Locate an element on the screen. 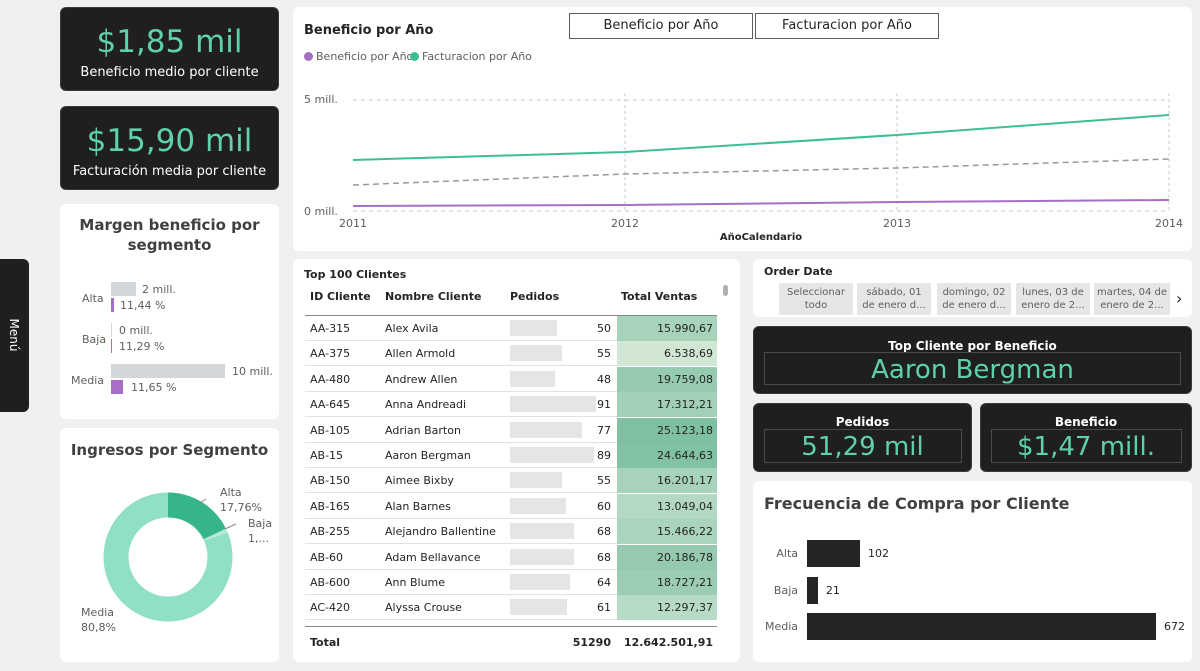  cell-nombre-cliente: Alejandro Ballentine is located at coordinates (440, 532).